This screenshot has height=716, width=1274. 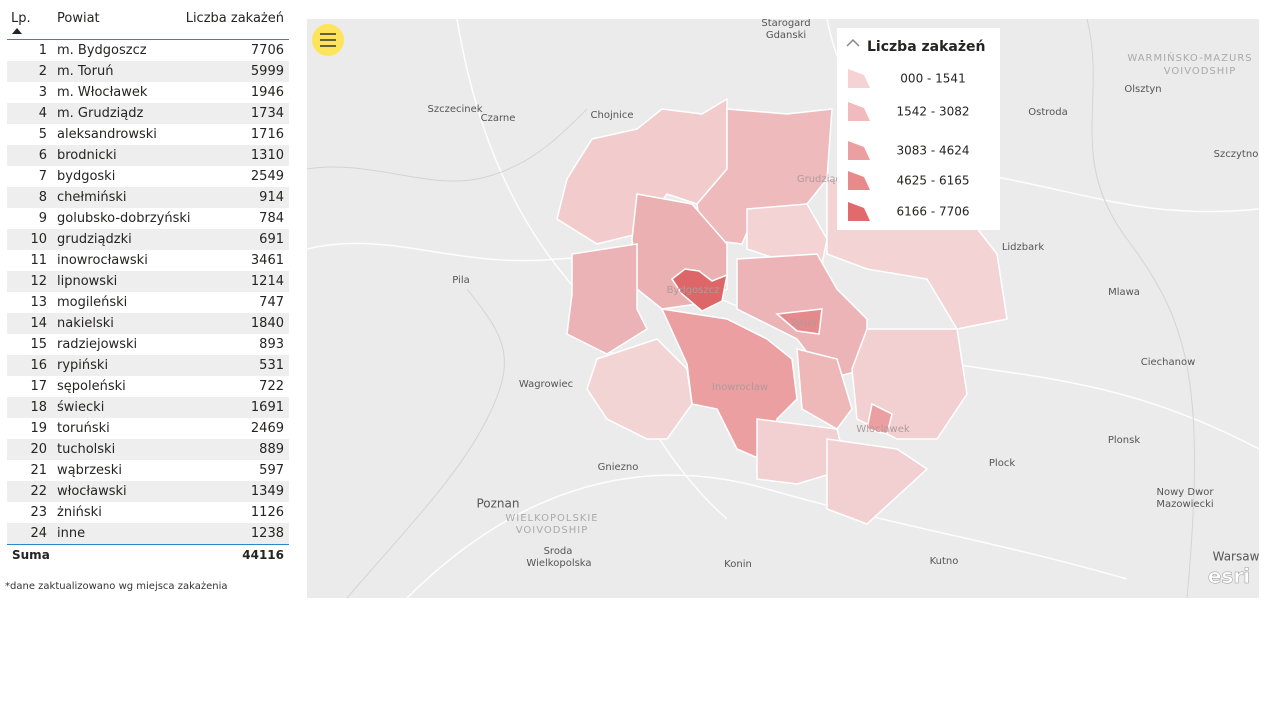 I want to click on table-row: 6 brodnicki 1310, so click(x=148, y=155).